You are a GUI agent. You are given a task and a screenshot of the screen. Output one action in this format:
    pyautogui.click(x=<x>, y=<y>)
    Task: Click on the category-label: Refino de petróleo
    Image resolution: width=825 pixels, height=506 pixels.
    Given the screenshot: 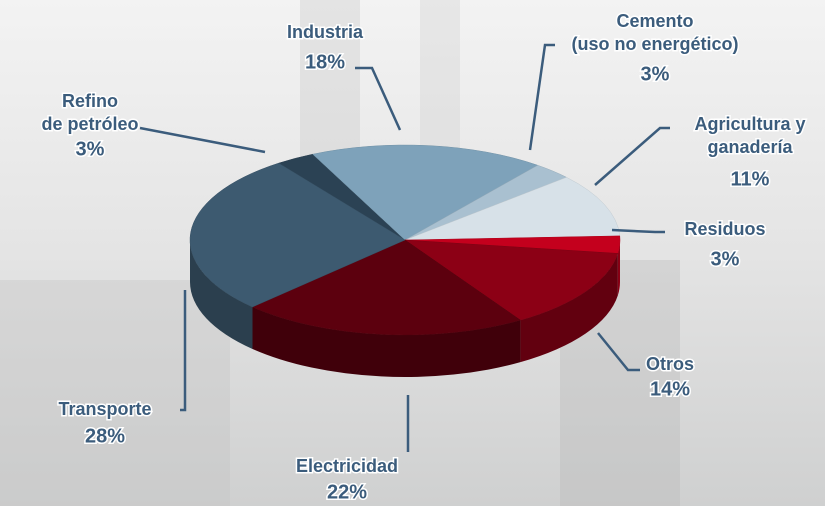 What is the action you would take?
    pyautogui.click(x=89, y=112)
    